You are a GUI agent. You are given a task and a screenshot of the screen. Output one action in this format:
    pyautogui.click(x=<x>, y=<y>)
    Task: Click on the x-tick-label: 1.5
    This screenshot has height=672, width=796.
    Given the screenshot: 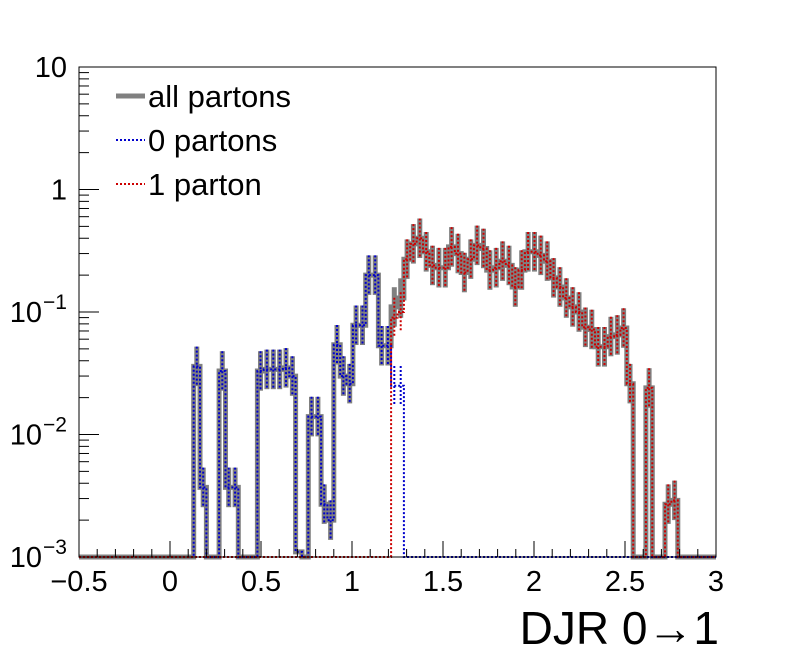 What is the action you would take?
    pyautogui.click(x=443, y=582)
    